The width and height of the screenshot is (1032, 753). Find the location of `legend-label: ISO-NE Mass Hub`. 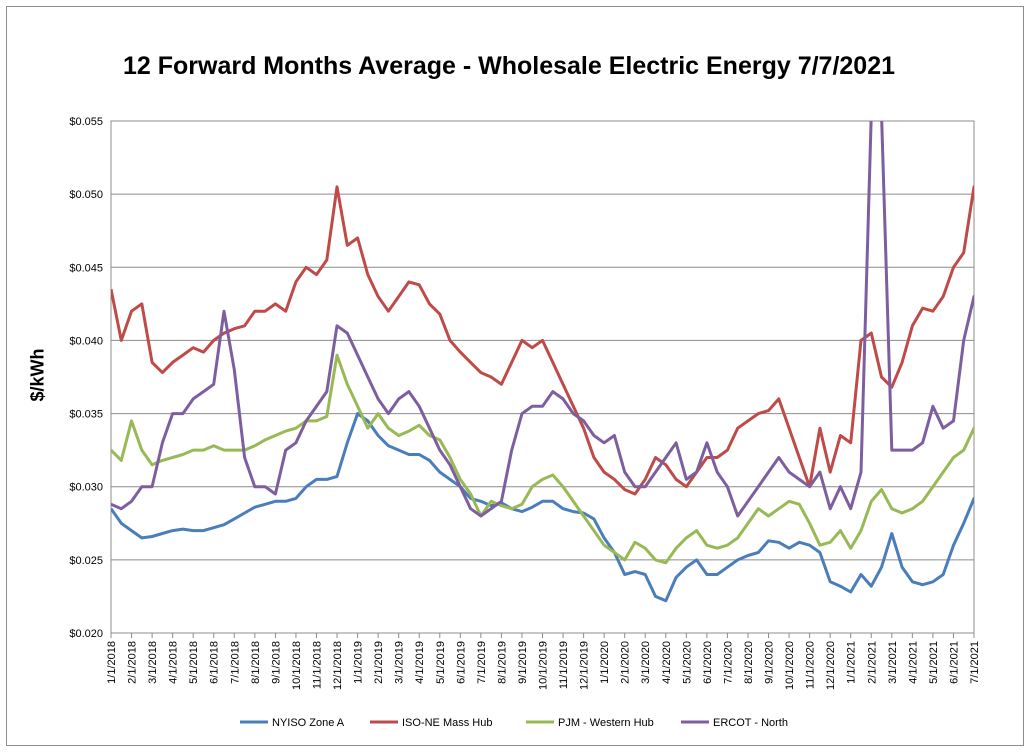

legend-label: ISO-NE Mass Hub is located at coordinates (447, 723).